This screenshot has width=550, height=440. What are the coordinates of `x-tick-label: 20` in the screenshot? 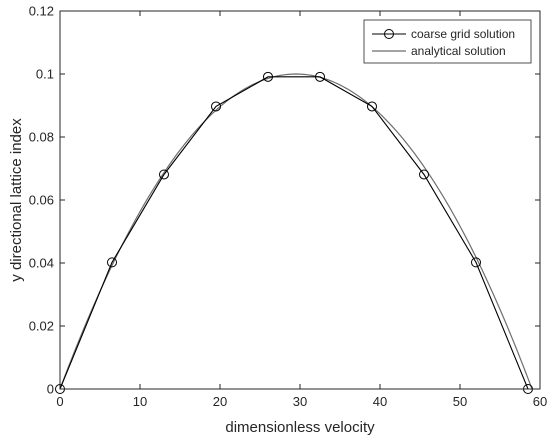 It's located at (220, 401).